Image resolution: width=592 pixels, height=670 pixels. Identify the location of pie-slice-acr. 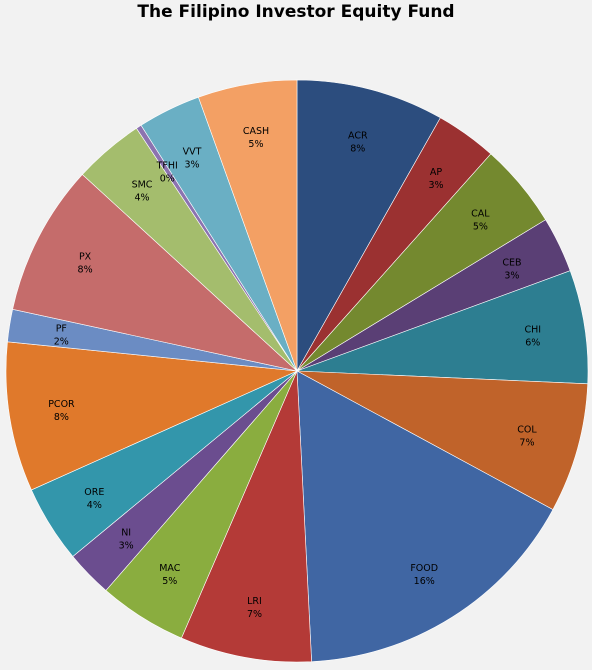
(368, 226).